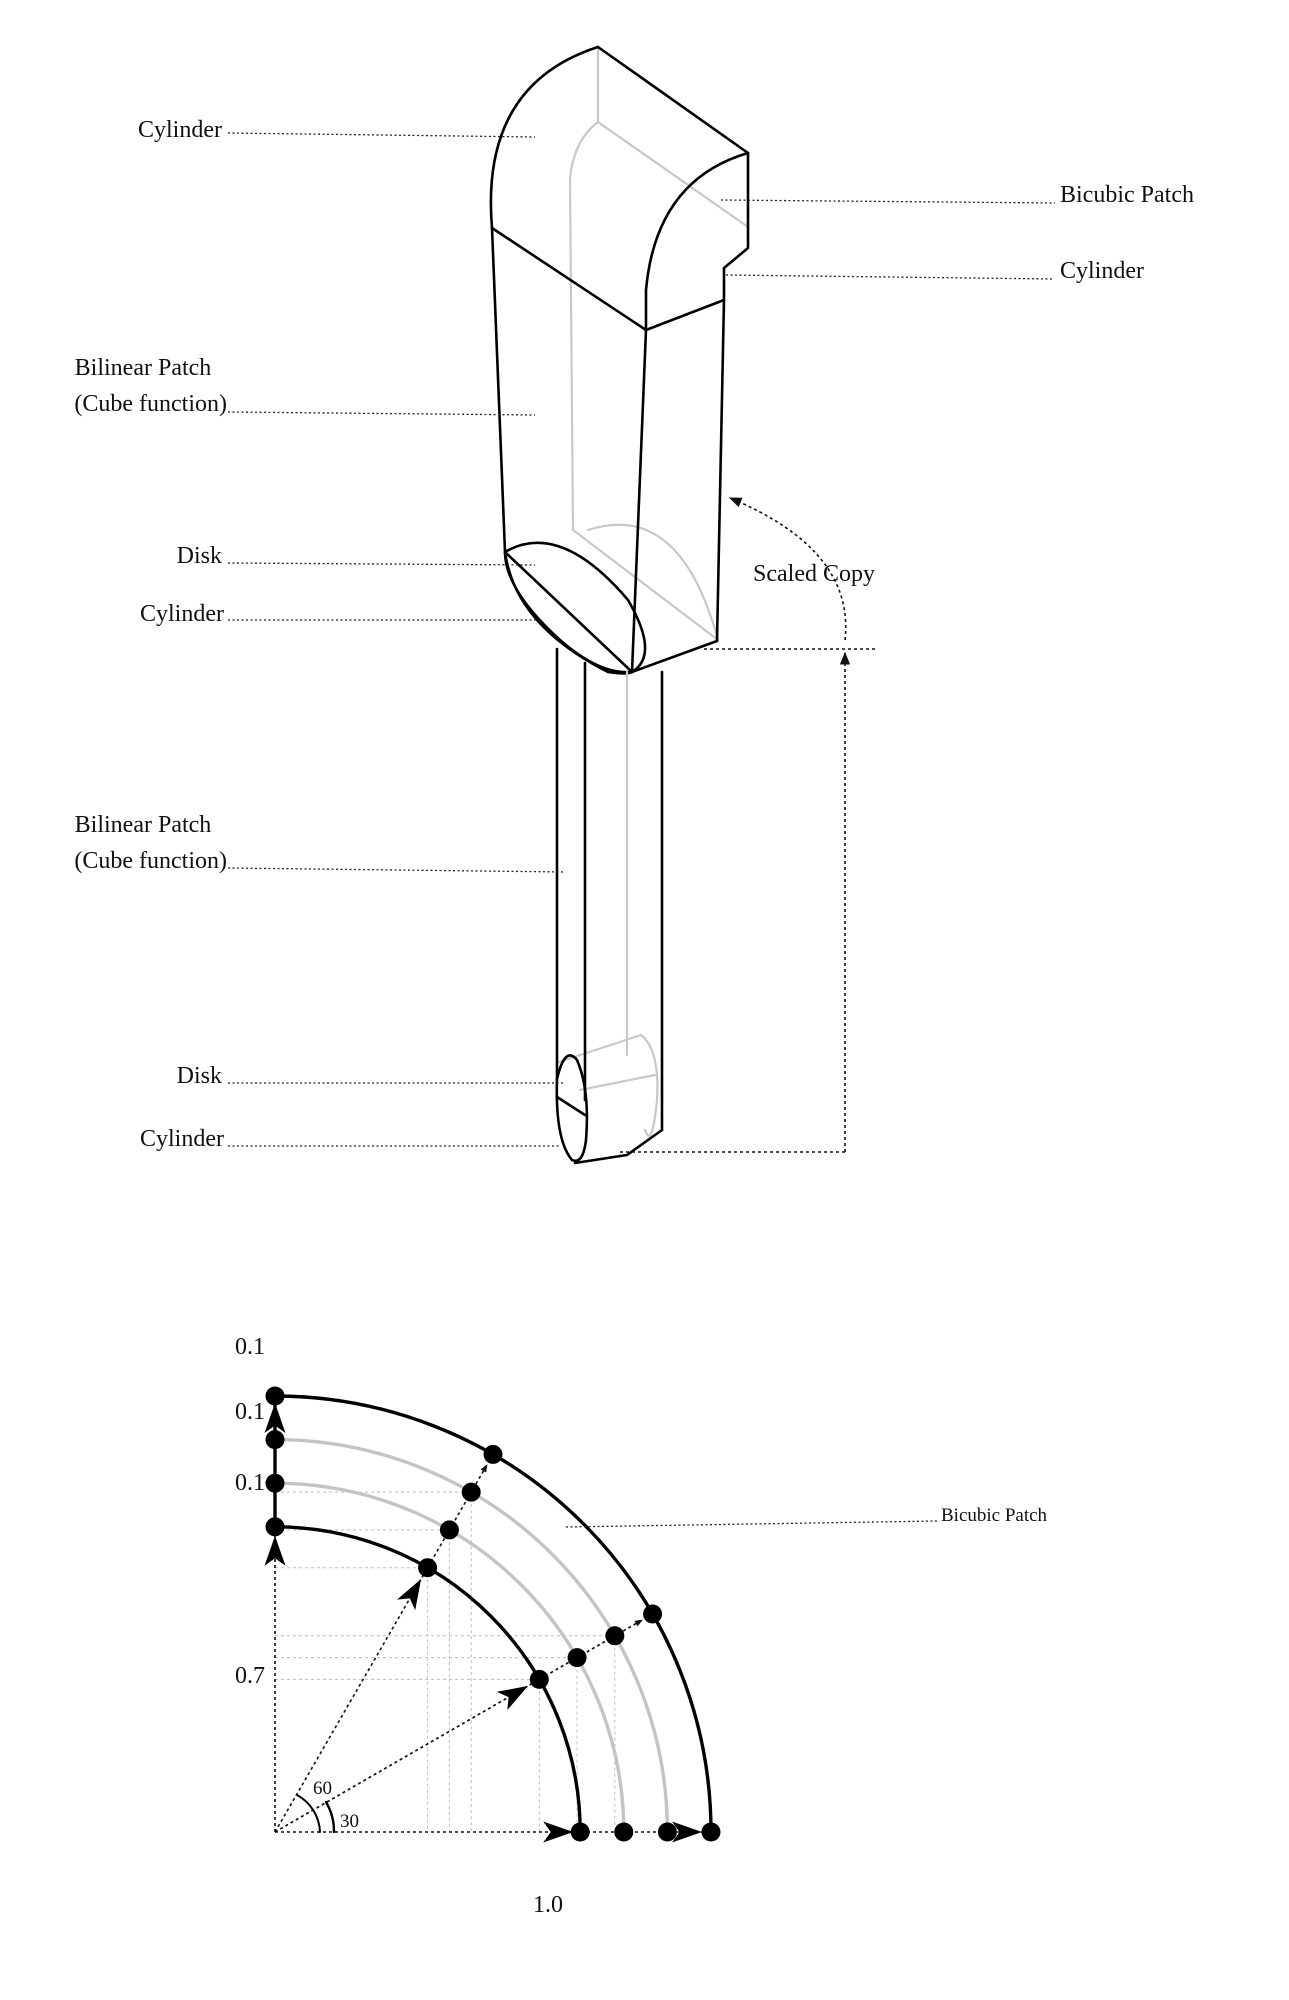  I want to click on label-bilinear-lower-1: Bilinear Patch, so click(143, 825).